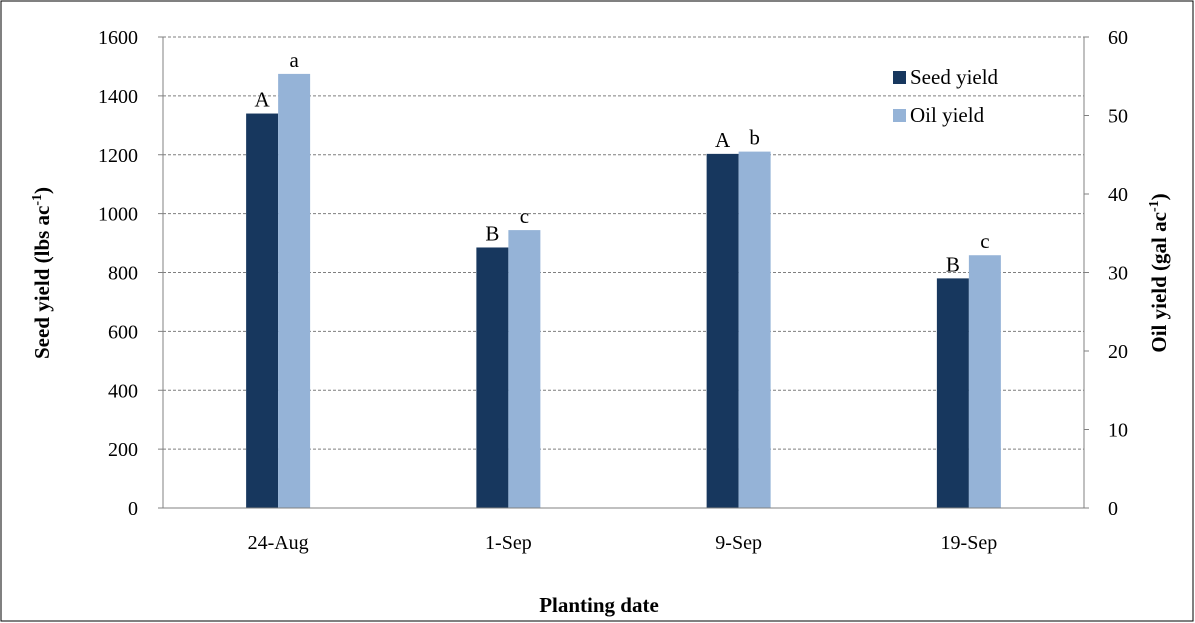 The height and width of the screenshot is (623, 1195). Describe the element at coordinates (1118, 38) in the screenshot. I see `right-tick-label: 60` at that location.